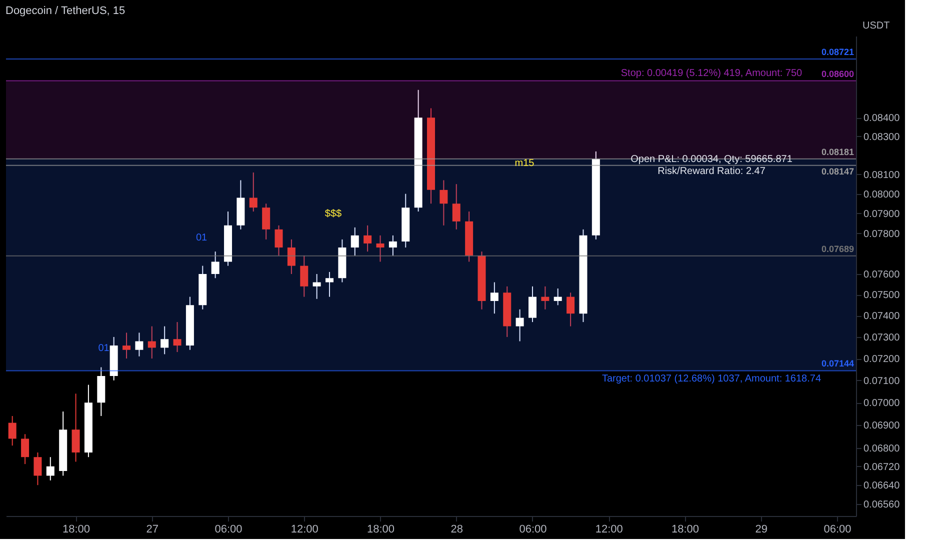 Image resolution: width=932 pixels, height=550 pixels. What do you see at coordinates (882, 118) in the screenshot?
I see `y-tick-label: 0.08400` at bounding box center [882, 118].